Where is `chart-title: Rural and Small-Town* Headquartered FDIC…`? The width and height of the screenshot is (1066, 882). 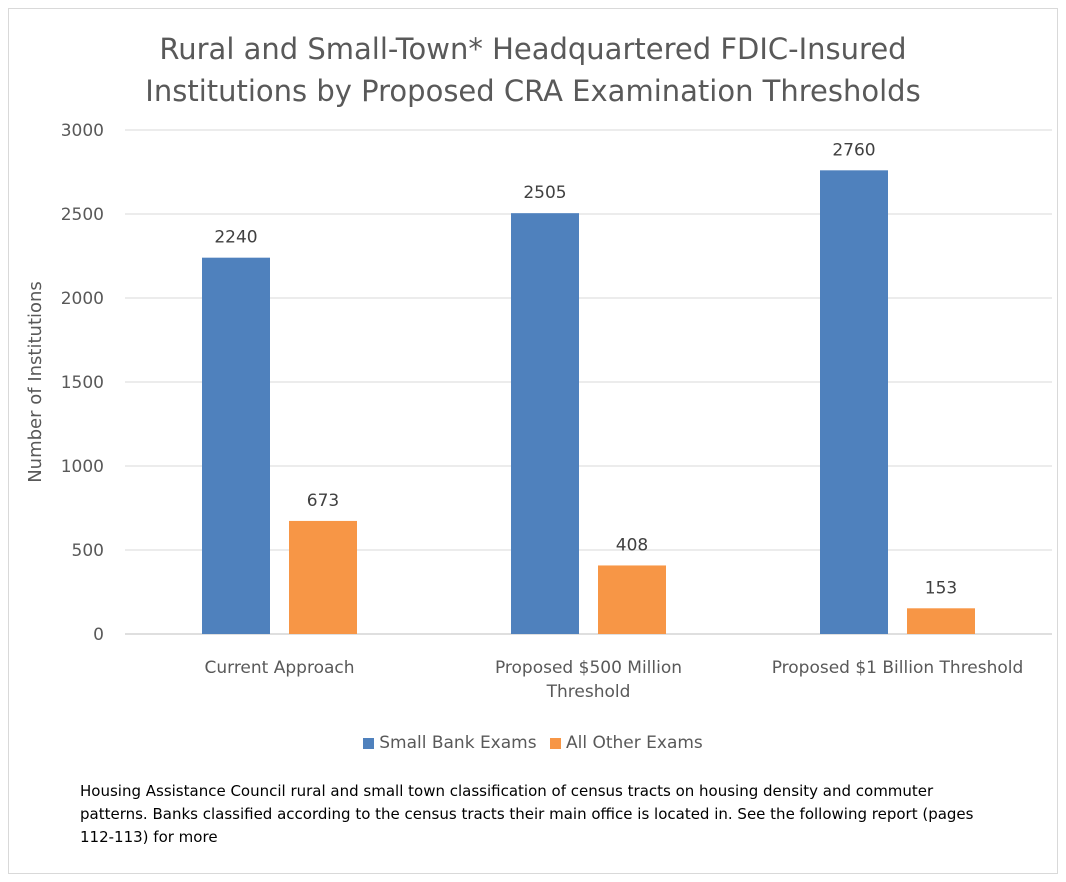
chart-title: Rural and Small-Town* Headquartered FDIC… is located at coordinates (533, 70).